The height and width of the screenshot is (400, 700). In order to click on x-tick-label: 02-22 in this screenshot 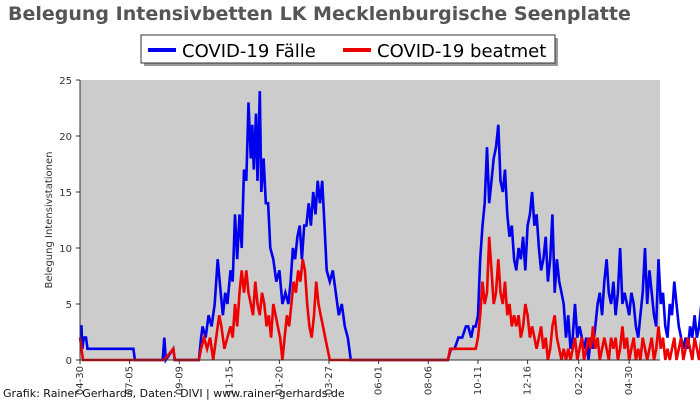, I will do `click(579, 380)`.